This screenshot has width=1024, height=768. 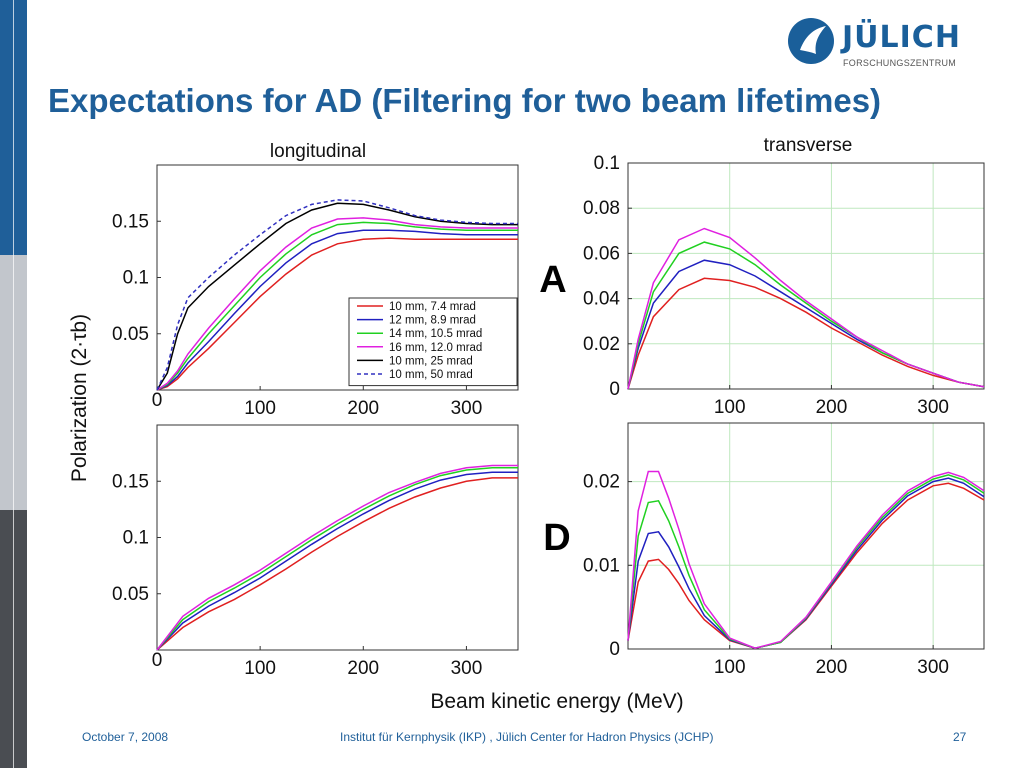 What do you see at coordinates (552, 280) in the screenshot?
I see `row-label-A: A` at bounding box center [552, 280].